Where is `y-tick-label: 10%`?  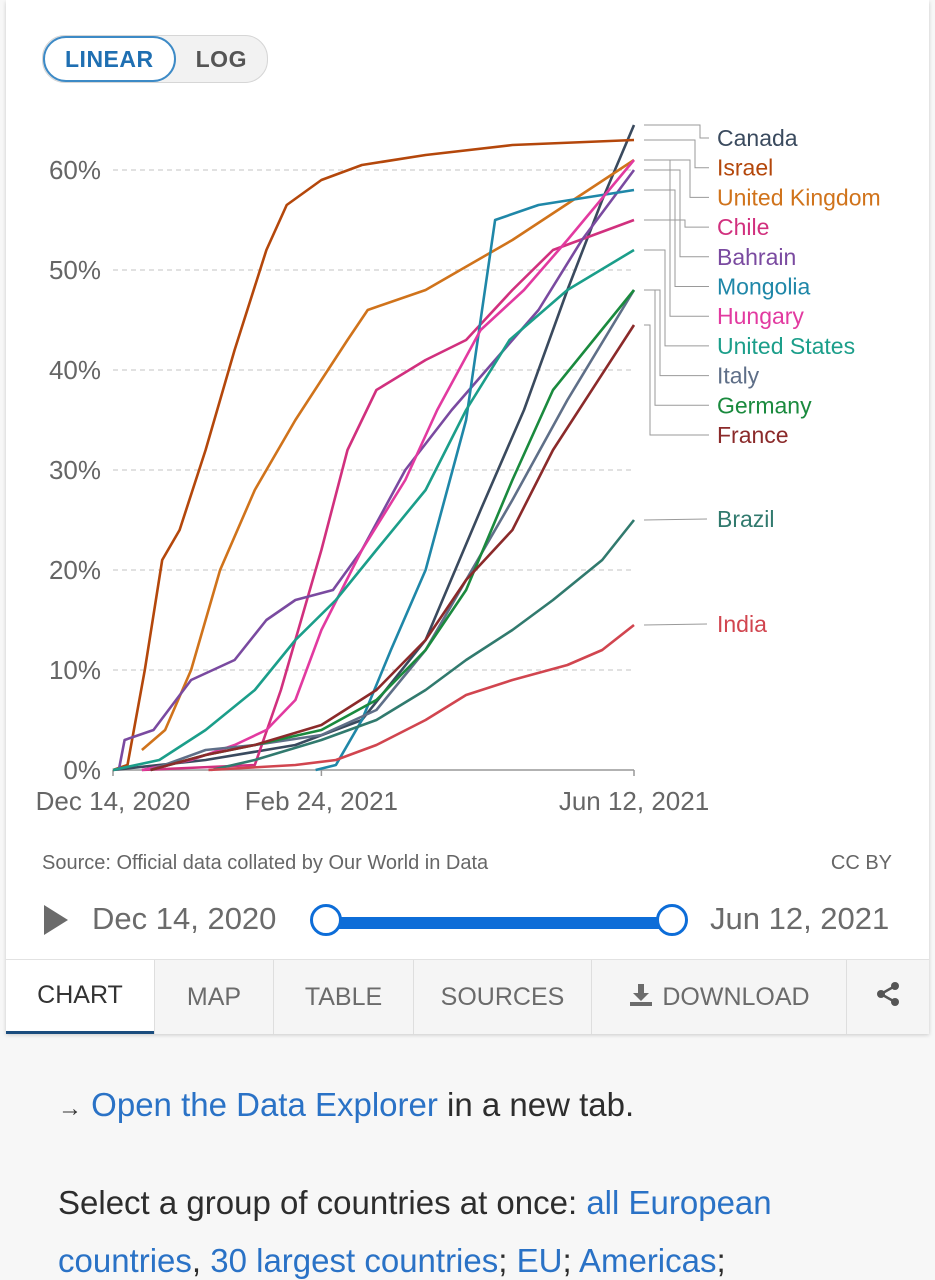 y-tick-label: 10% is located at coordinates (75, 670).